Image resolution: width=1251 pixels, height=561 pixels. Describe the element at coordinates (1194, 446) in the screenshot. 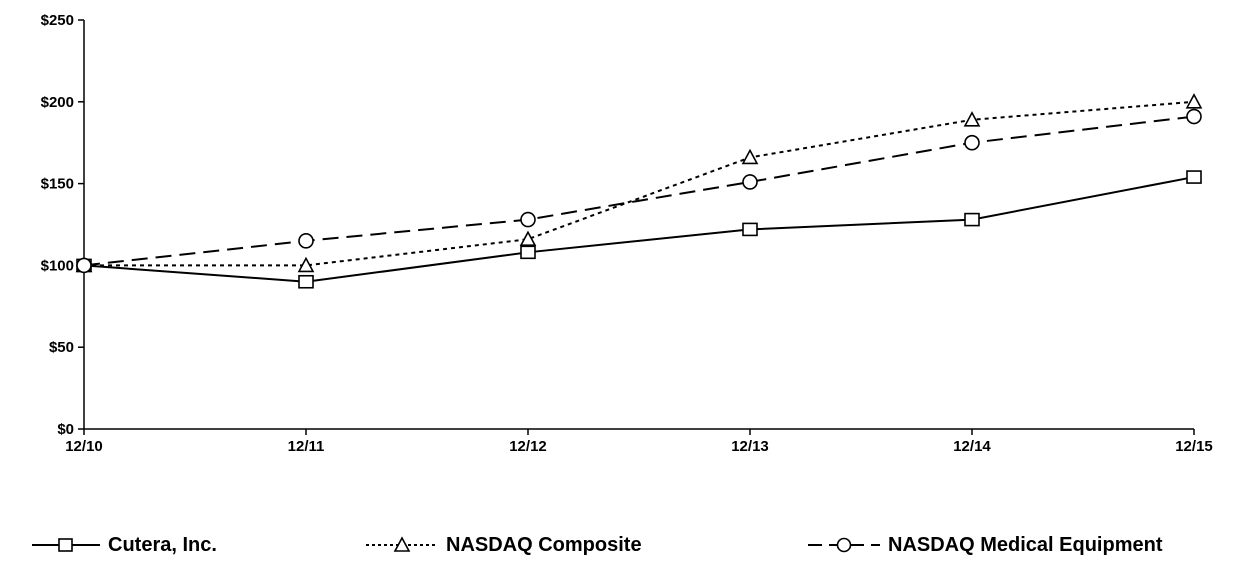

I see `x-tick-label: 12/15` at that location.